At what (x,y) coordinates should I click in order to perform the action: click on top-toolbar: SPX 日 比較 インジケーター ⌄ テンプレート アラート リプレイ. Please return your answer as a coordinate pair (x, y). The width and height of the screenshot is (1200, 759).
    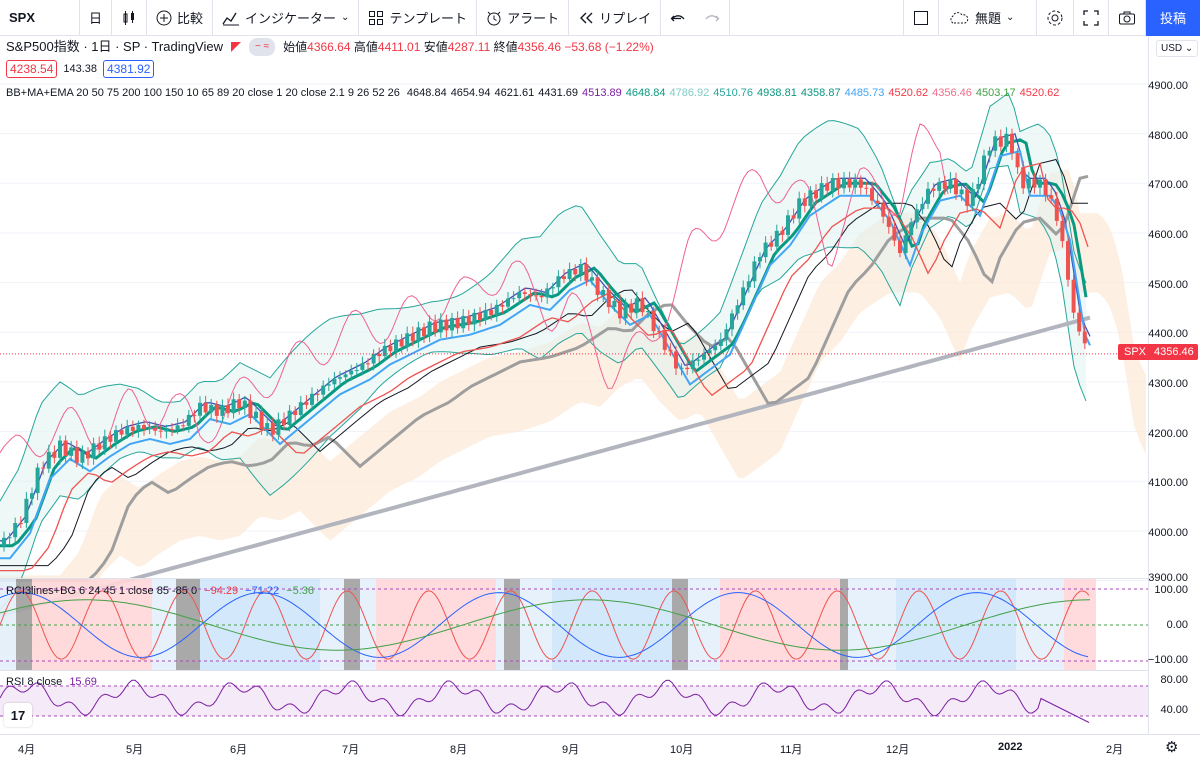
    Looking at the image, I should click on (600, 18).